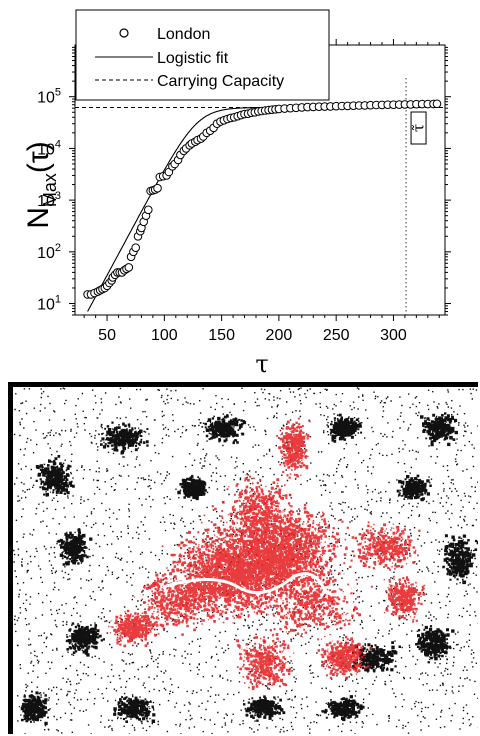 This screenshot has height=736, width=480. I want to click on y-tick-label: 10³, so click(49, 200).